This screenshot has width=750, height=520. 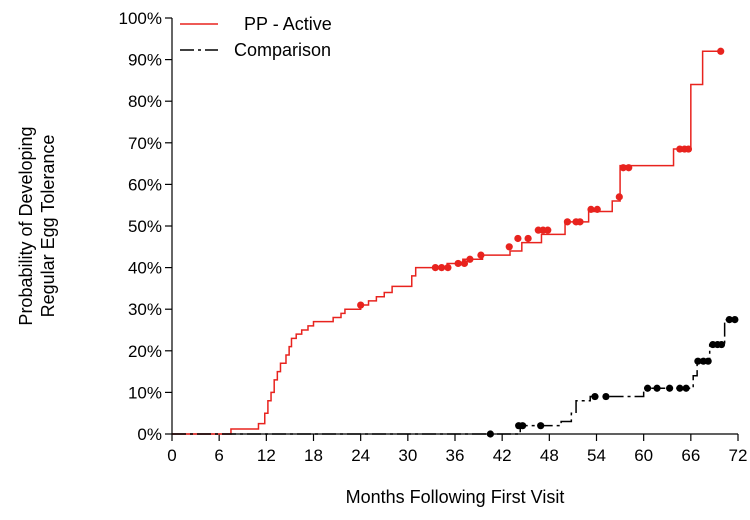 What do you see at coordinates (145, 351) in the screenshot?
I see `y-tick-label: 20%` at bounding box center [145, 351].